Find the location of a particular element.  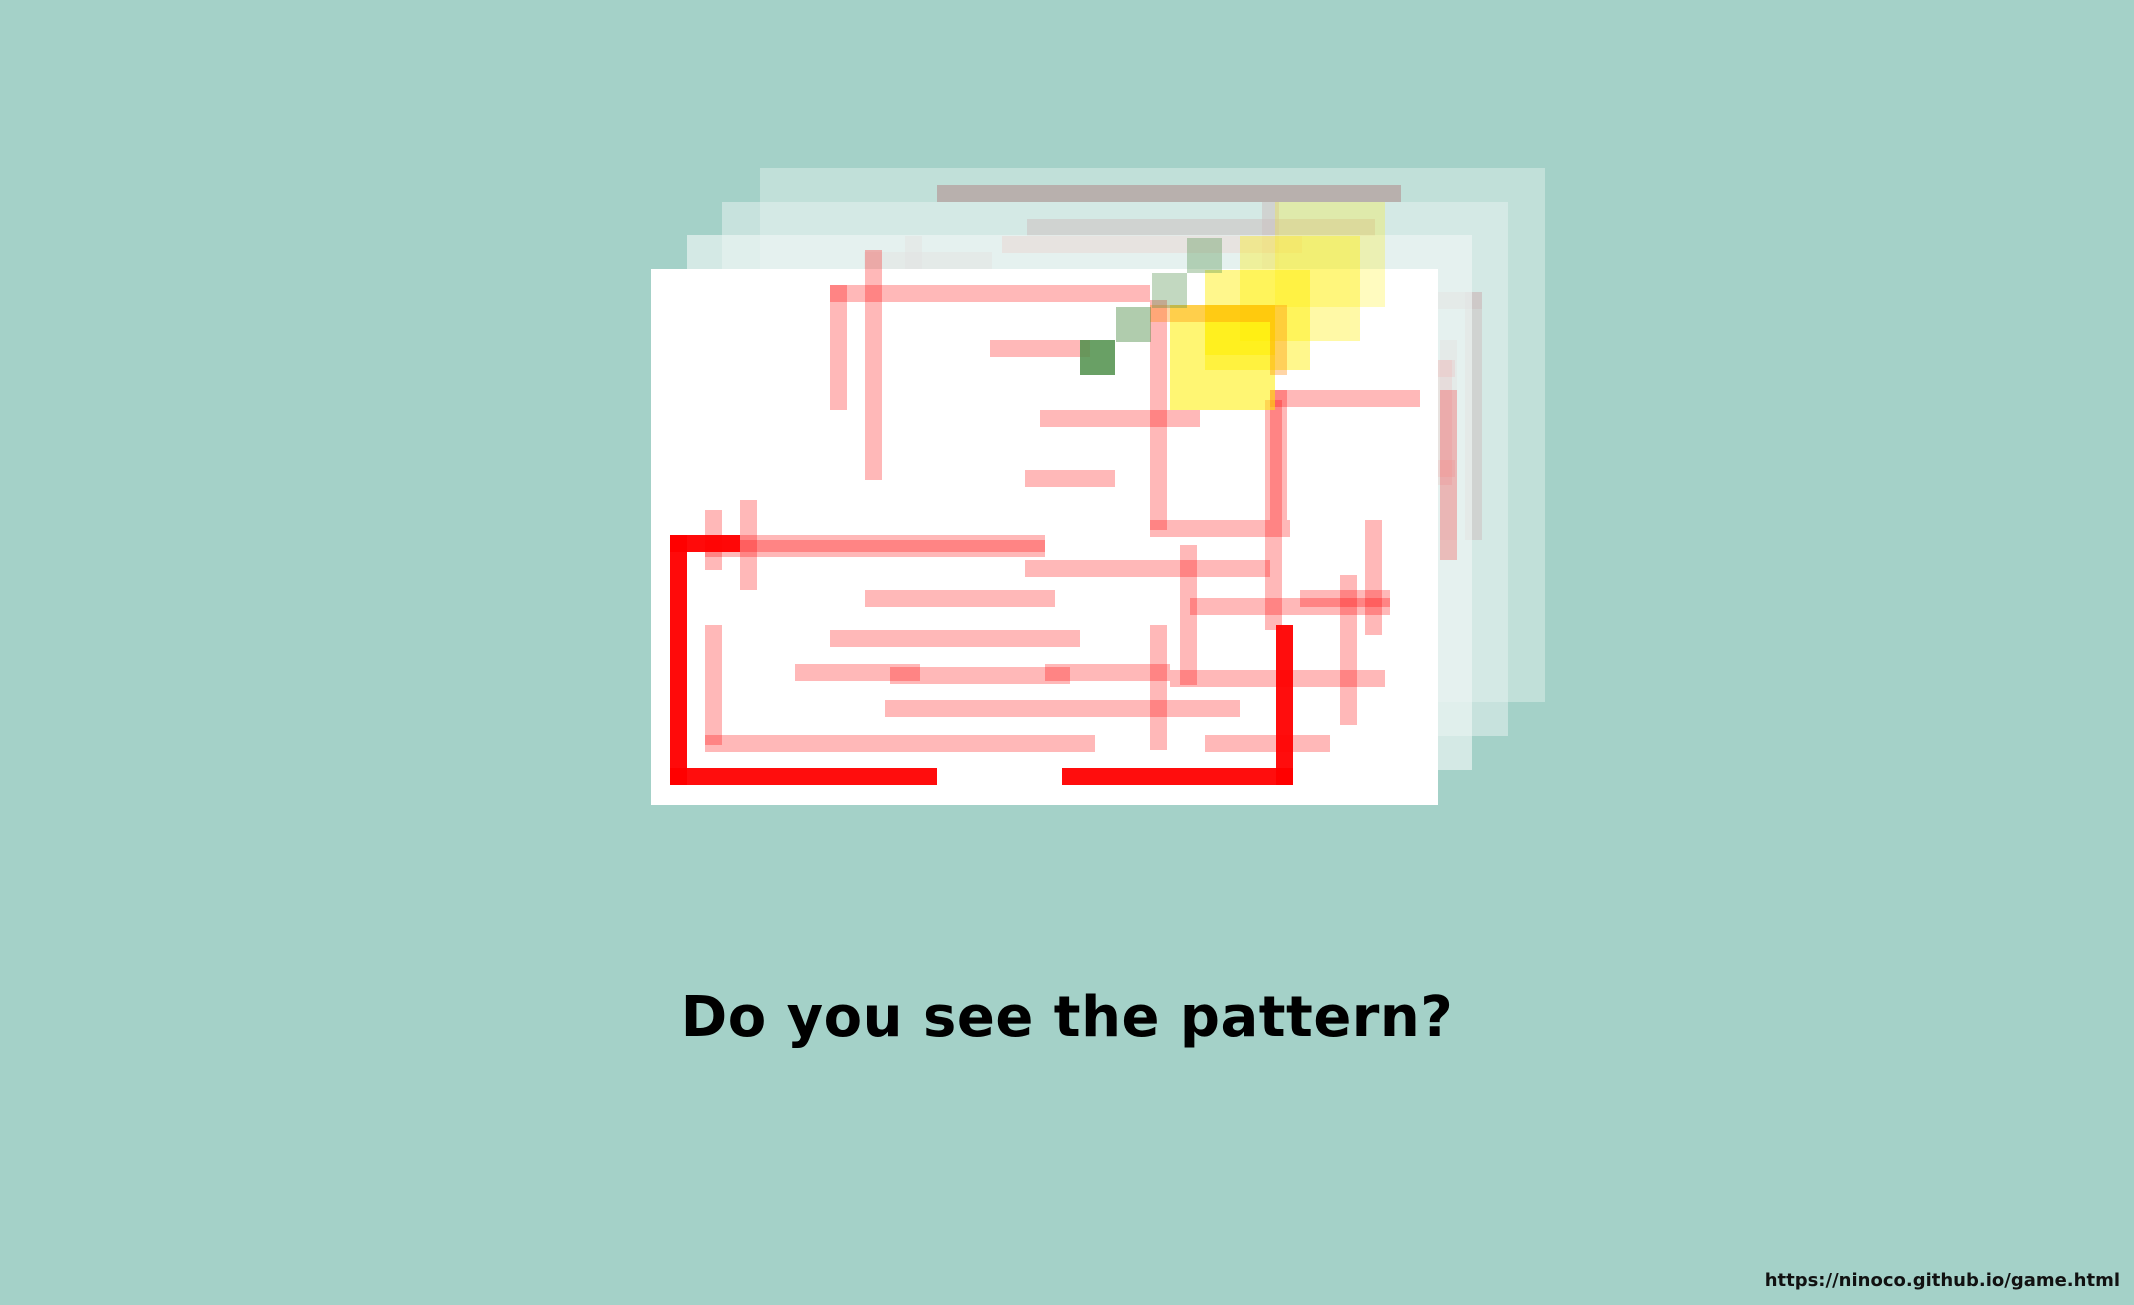

front-maze-walls is located at coordinates (981, 660).